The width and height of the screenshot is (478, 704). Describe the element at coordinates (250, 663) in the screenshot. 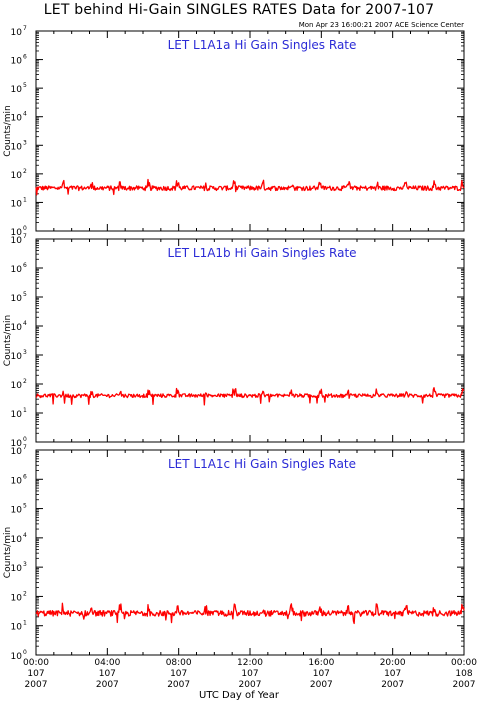

I see `x-tick-time: 12:00` at that location.